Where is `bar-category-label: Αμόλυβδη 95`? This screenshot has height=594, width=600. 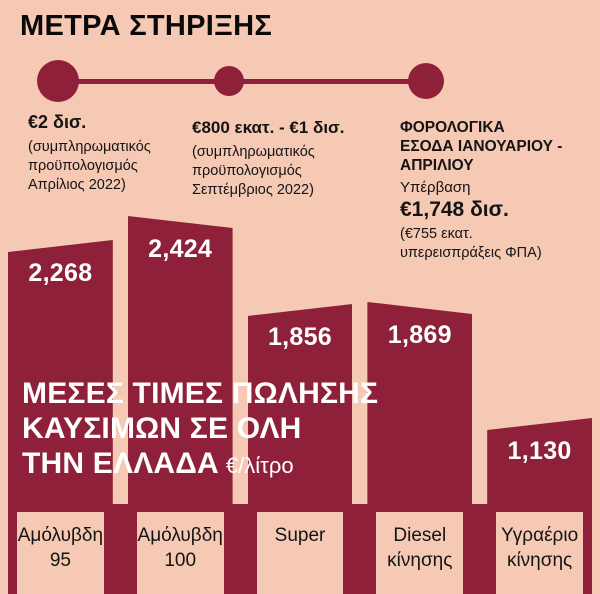
bar-category-label: Αμόλυβδη 95 is located at coordinates (60, 553).